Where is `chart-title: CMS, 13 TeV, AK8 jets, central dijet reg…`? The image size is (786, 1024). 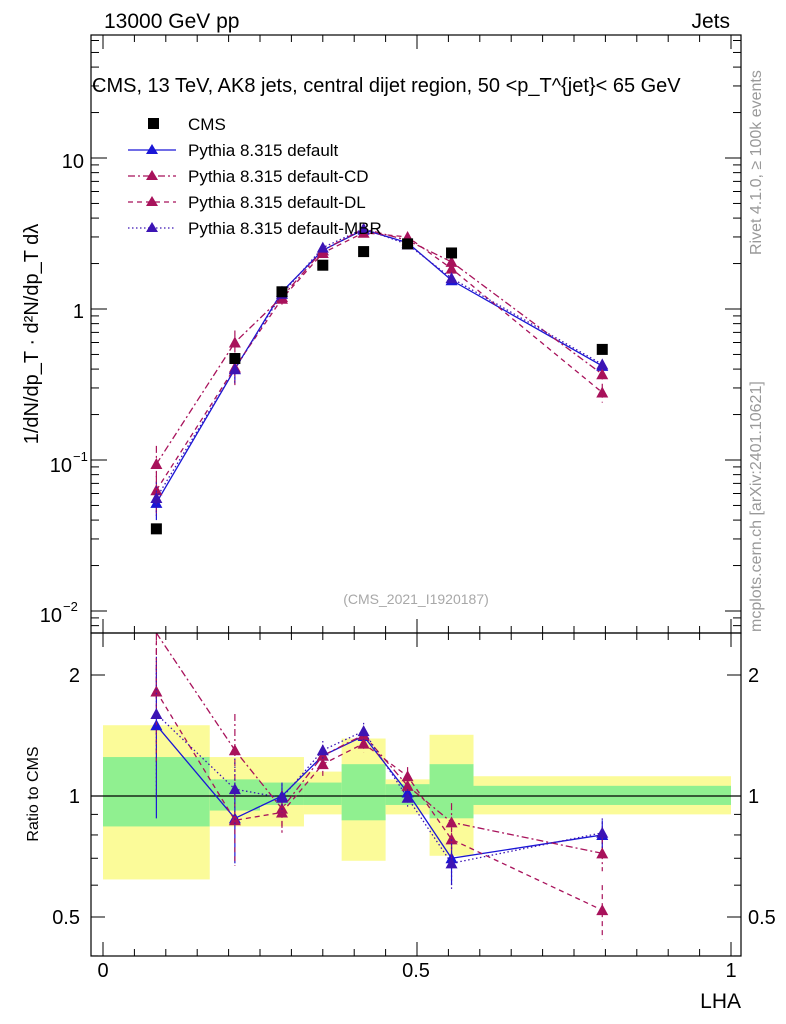 chart-title: CMS, 13 TeV, AK8 jets, central dijet reg… is located at coordinates (386, 86).